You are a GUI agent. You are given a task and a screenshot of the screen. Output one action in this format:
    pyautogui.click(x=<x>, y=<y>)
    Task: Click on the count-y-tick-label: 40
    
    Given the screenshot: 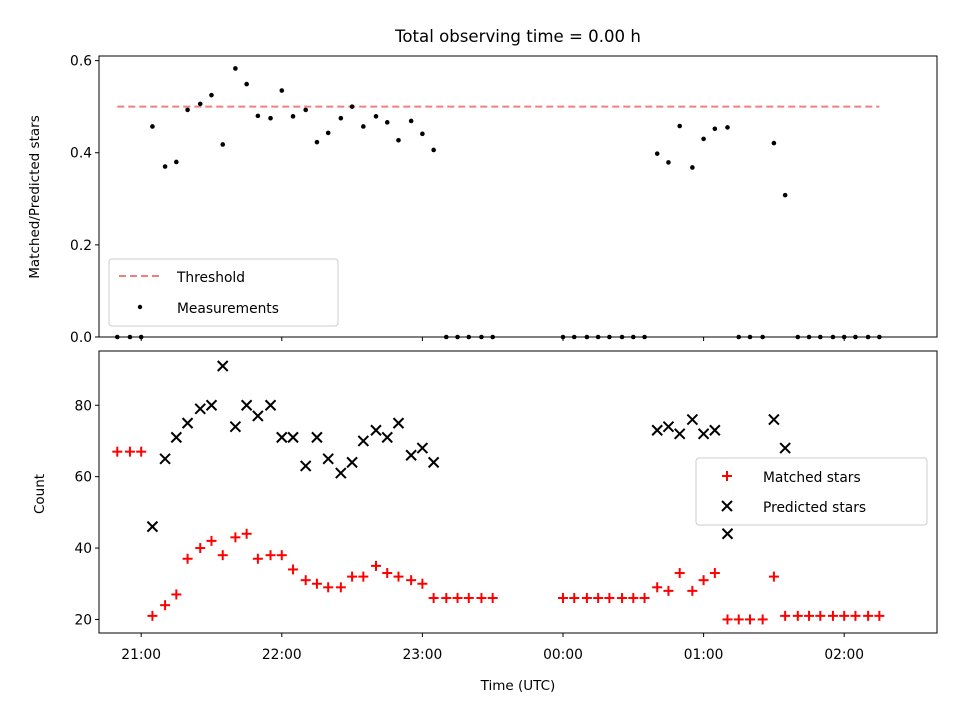 What is the action you would take?
    pyautogui.click(x=83, y=549)
    